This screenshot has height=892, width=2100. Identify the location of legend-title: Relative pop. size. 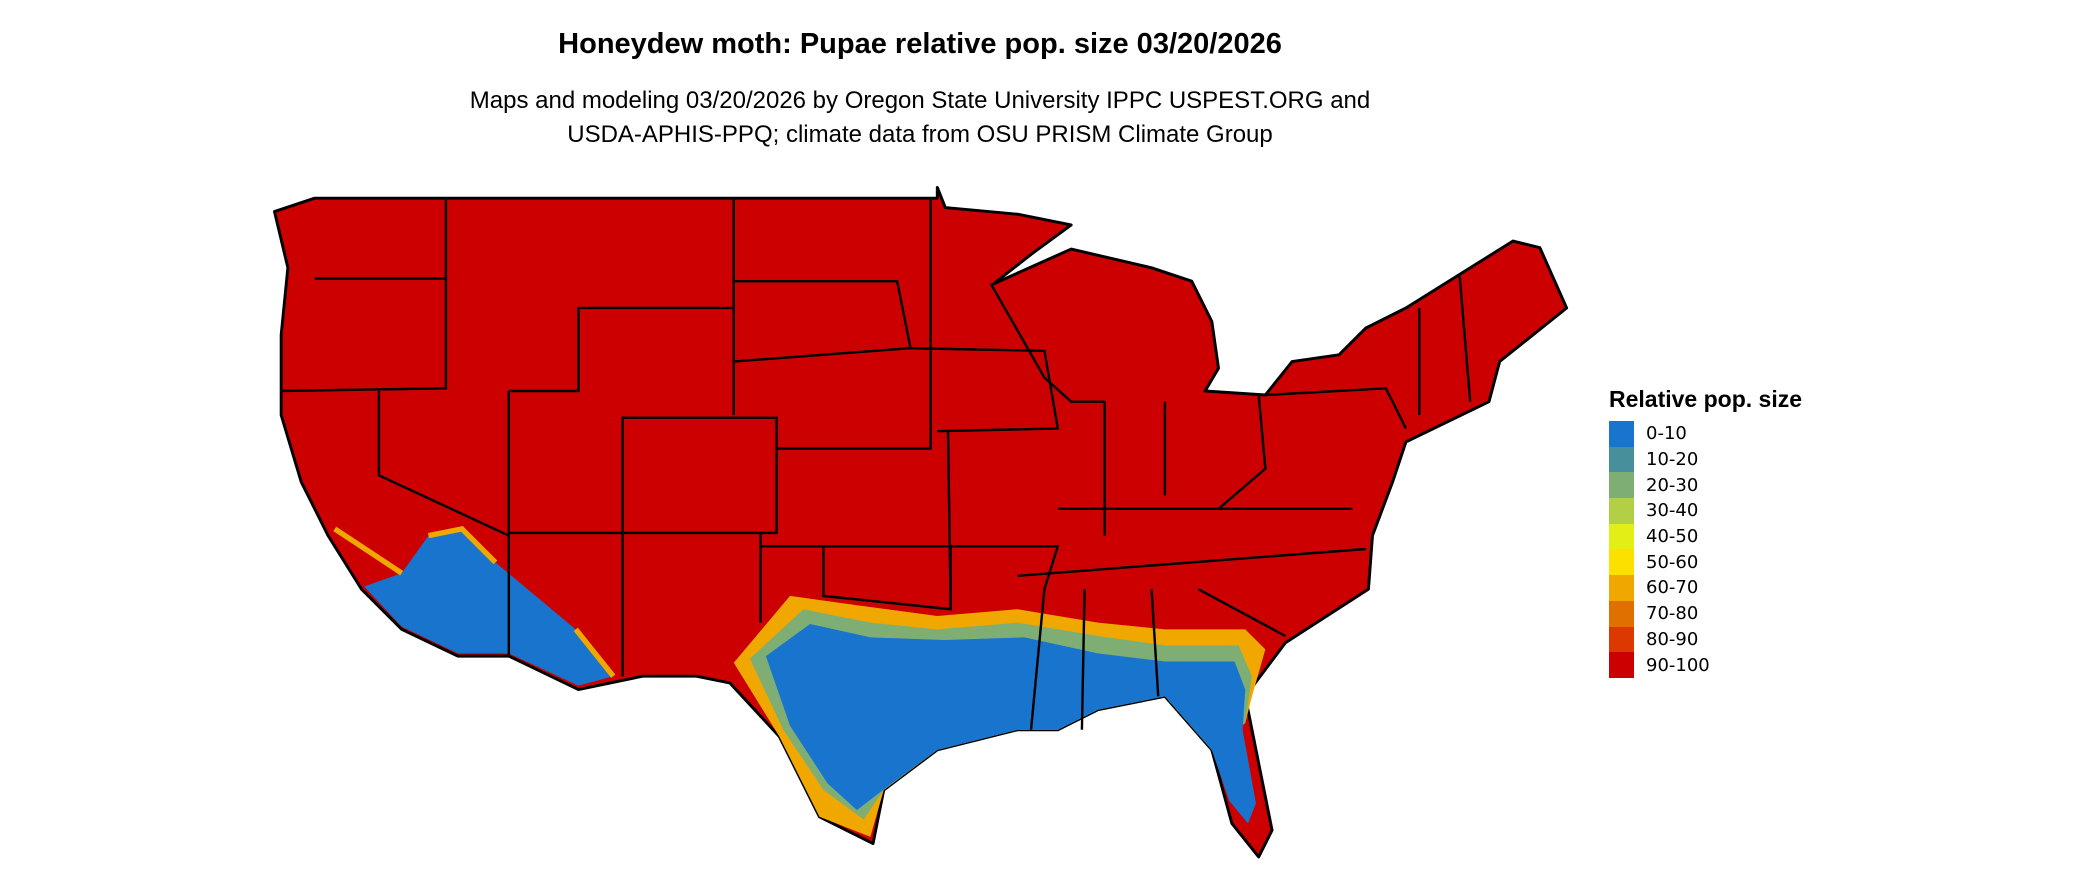
(1706, 399).